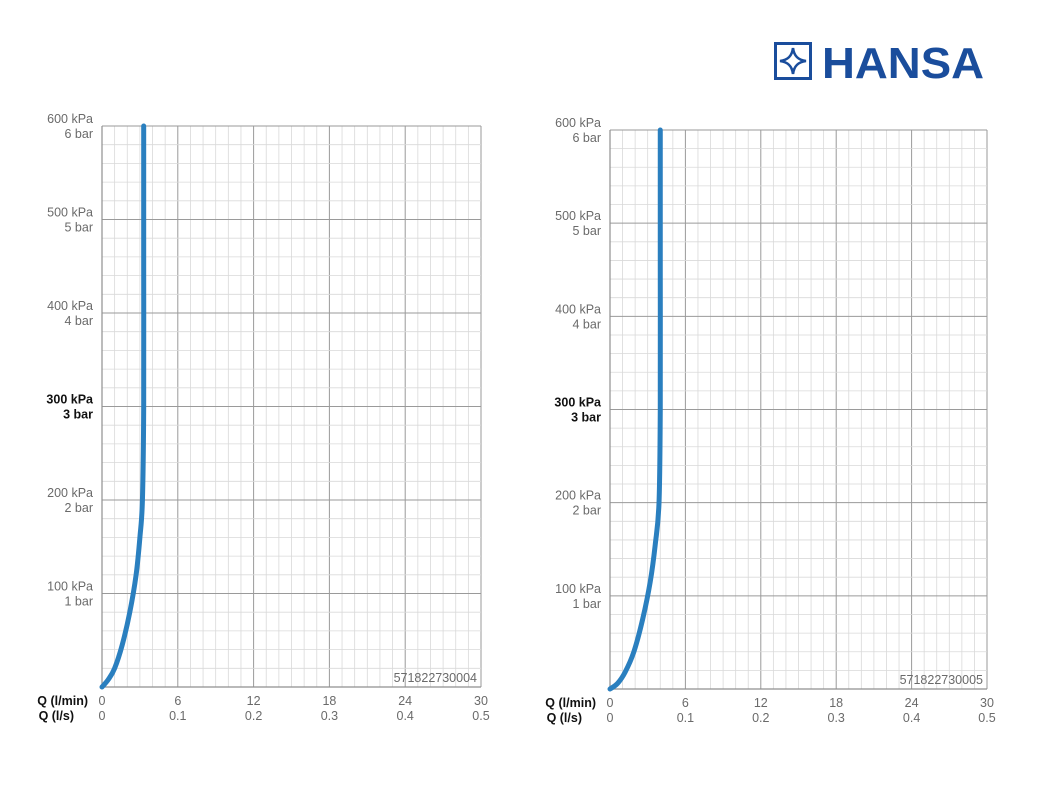 Image resolution: width=1050 pixels, height=788 pixels. What do you see at coordinates (793, 61) in the screenshot?
I see `hansa-emblem-icon` at bounding box center [793, 61].